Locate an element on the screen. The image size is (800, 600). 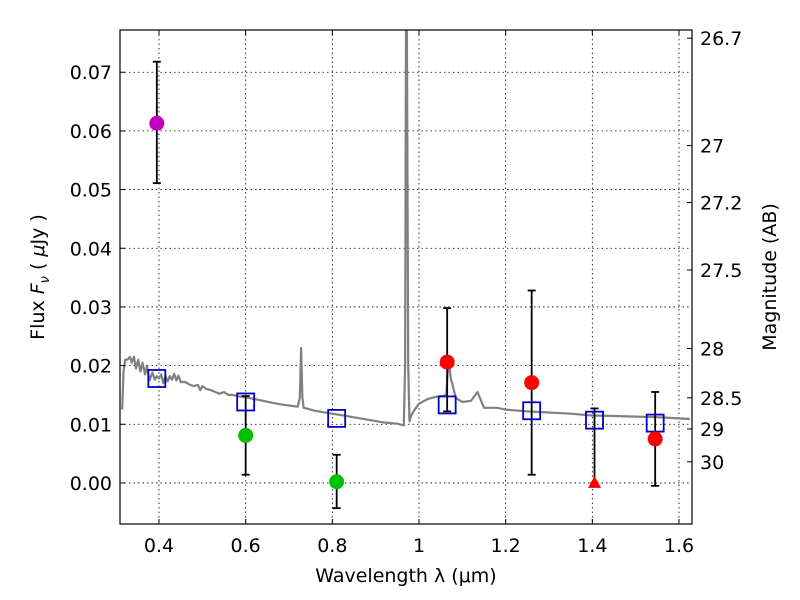
y2-tick-label: 28.5 is located at coordinates (721, 399).